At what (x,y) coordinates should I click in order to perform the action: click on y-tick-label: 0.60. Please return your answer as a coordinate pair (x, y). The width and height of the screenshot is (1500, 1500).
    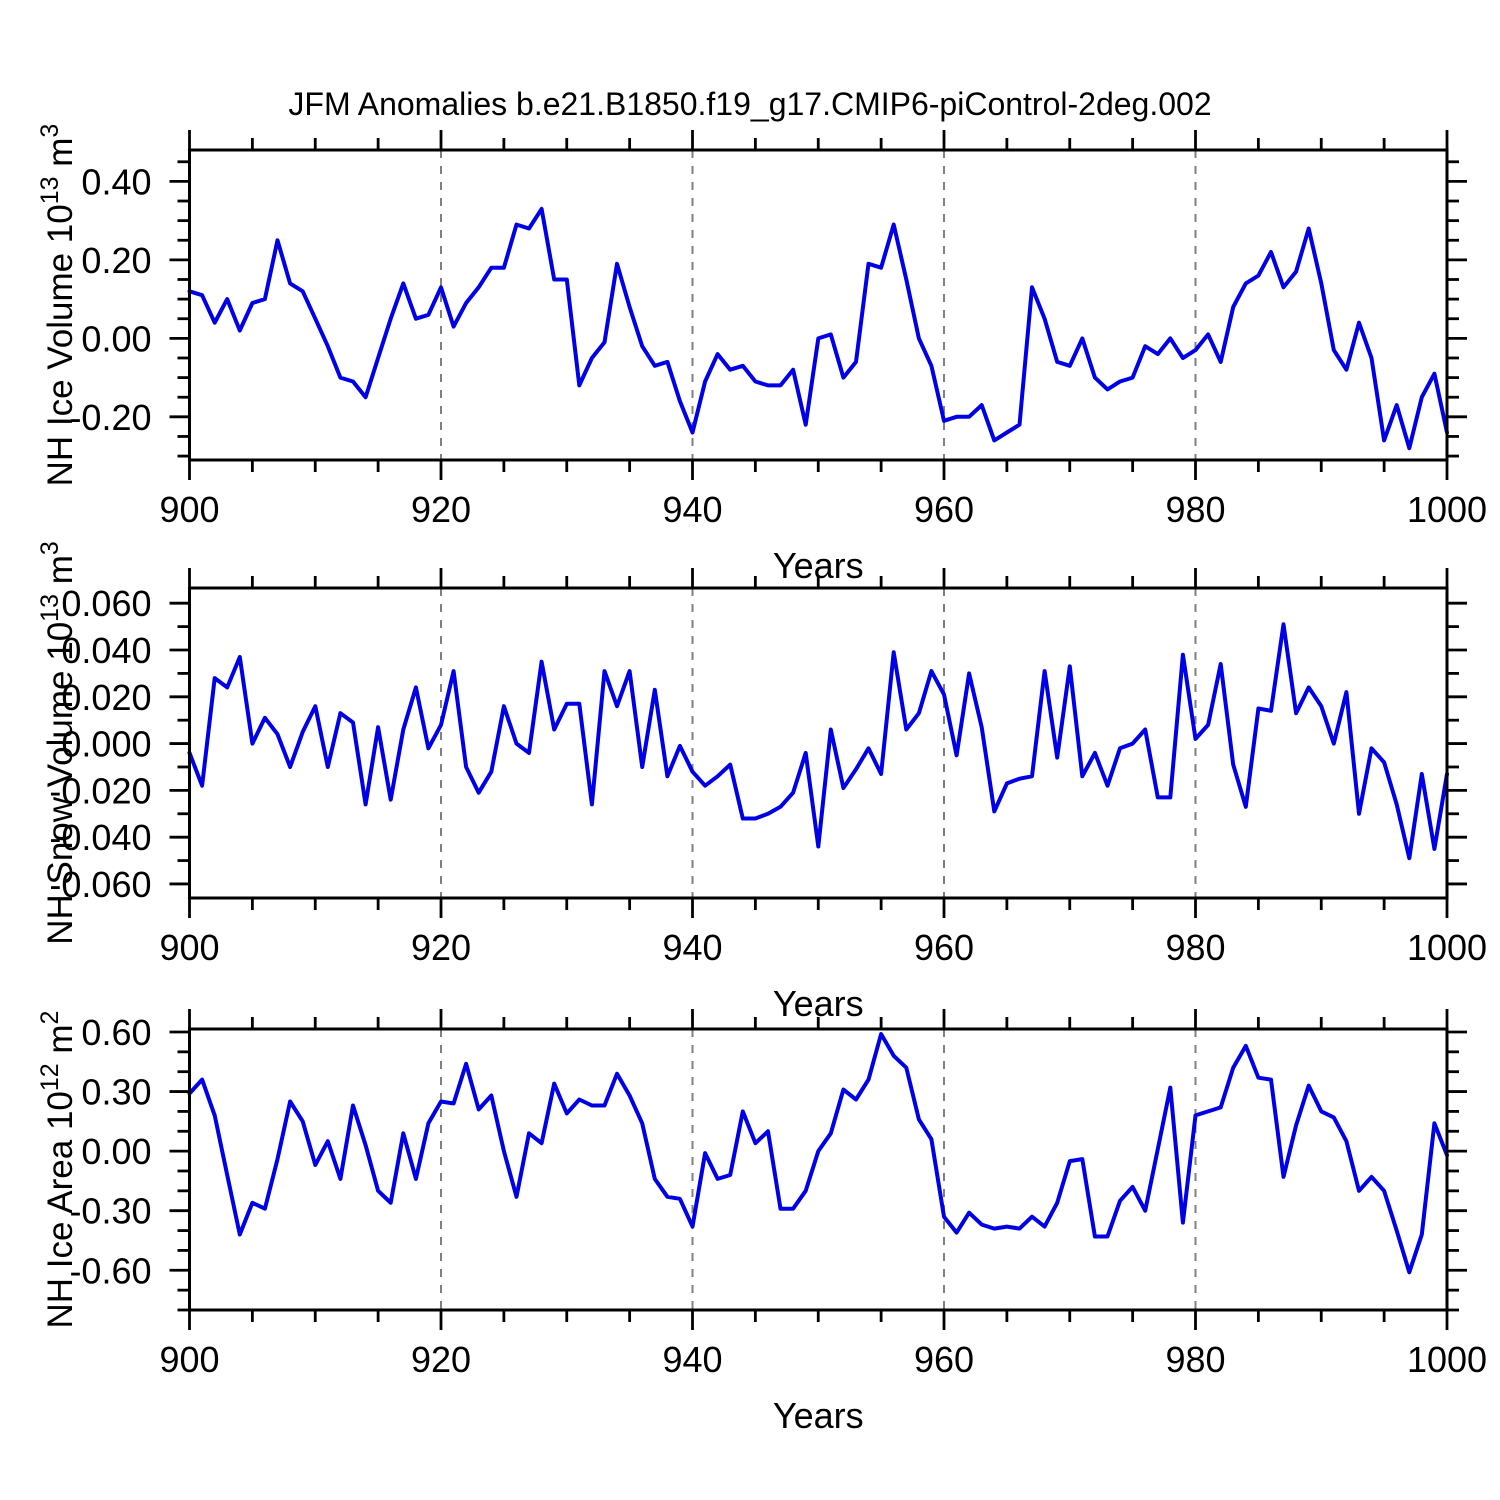
    Looking at the image, I should click on (116, 1032).